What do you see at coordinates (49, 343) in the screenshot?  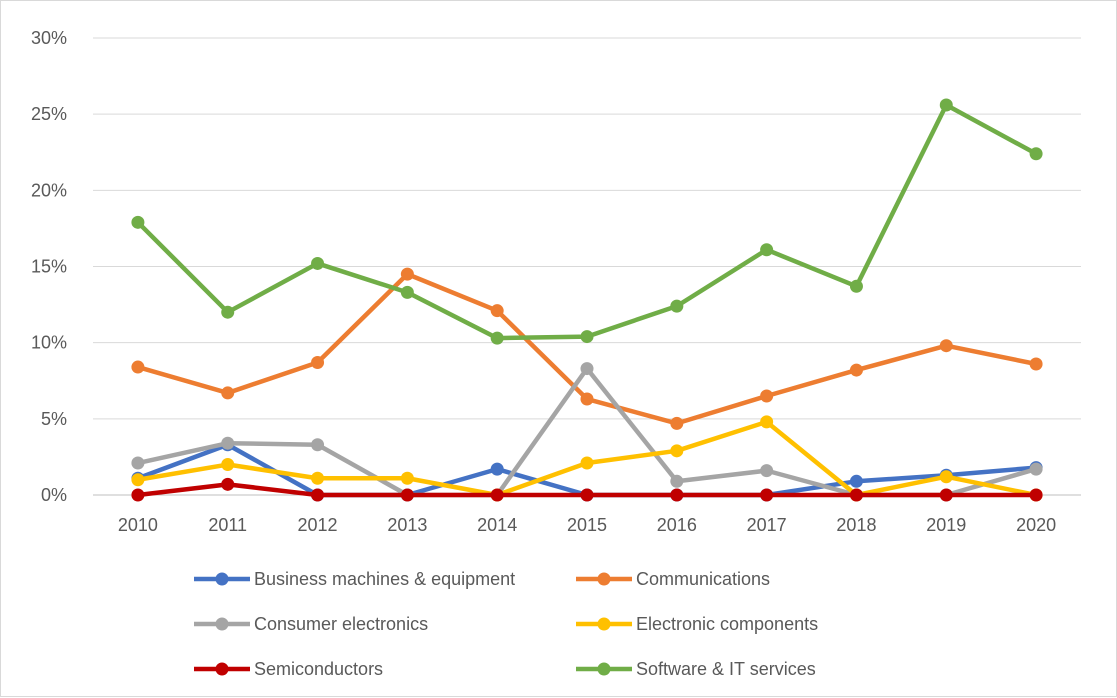 I see `y-tick-label: 10%` at bounding box center [49, 343].